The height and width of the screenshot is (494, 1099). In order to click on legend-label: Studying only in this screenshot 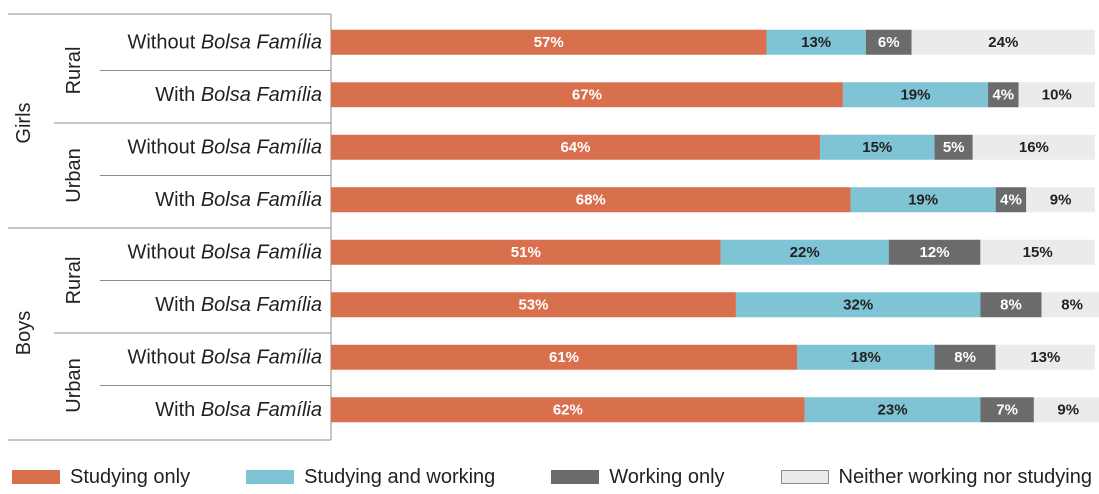, I will do `click(130, 476)`.